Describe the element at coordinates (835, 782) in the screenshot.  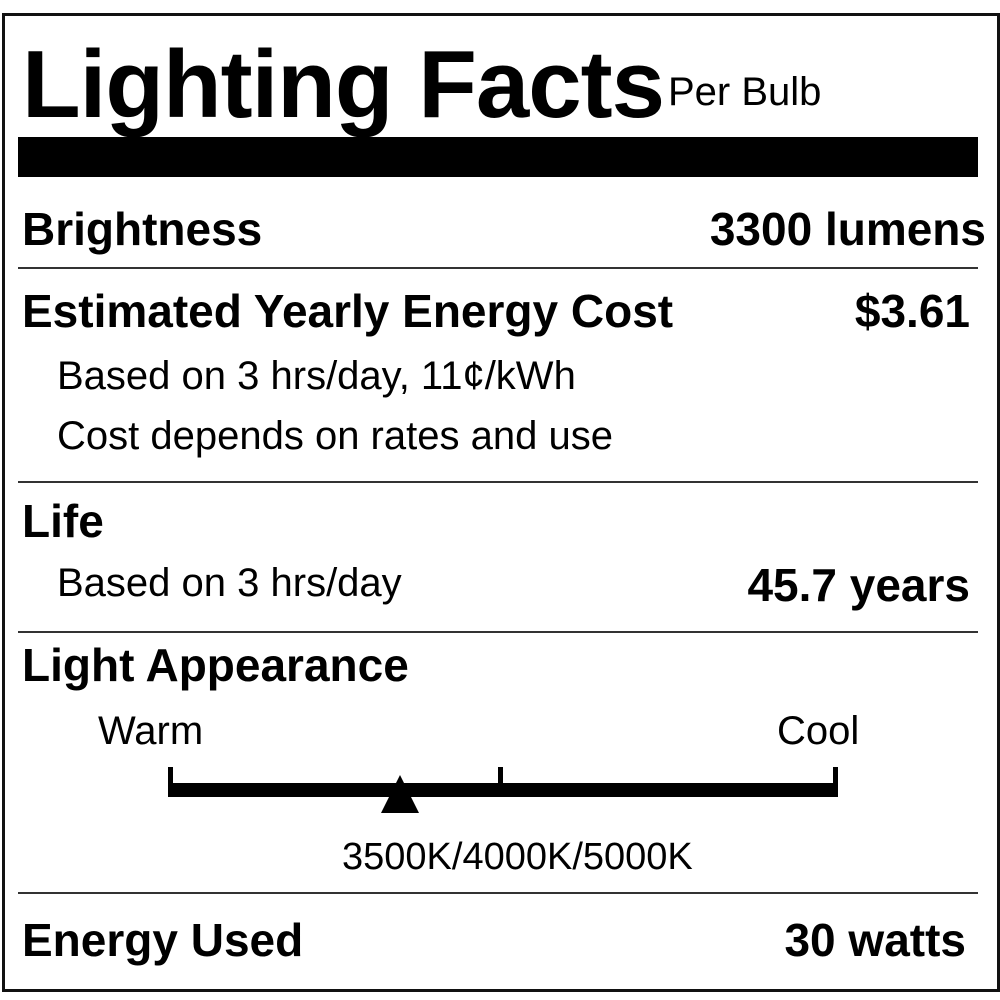
I see `scale-tick-cool` at that location.